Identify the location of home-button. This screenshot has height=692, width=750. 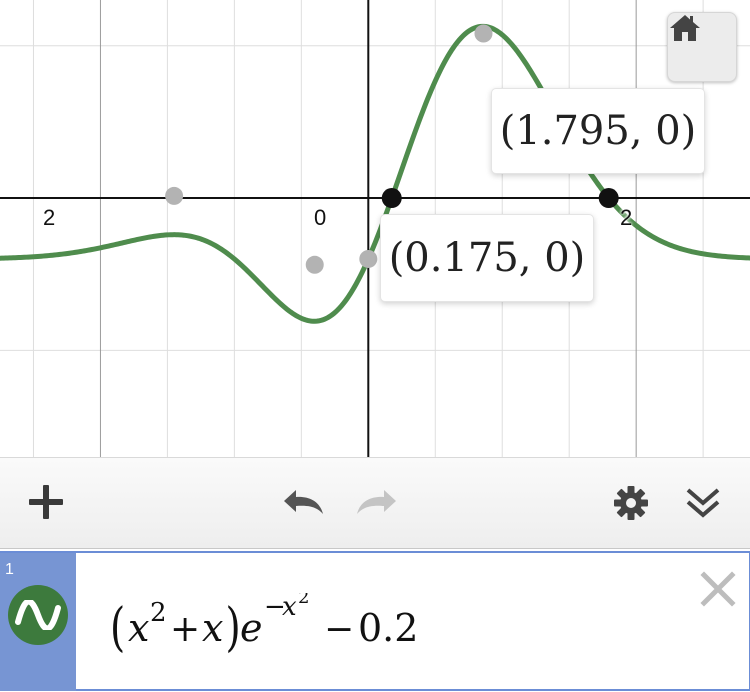
(702, 47).